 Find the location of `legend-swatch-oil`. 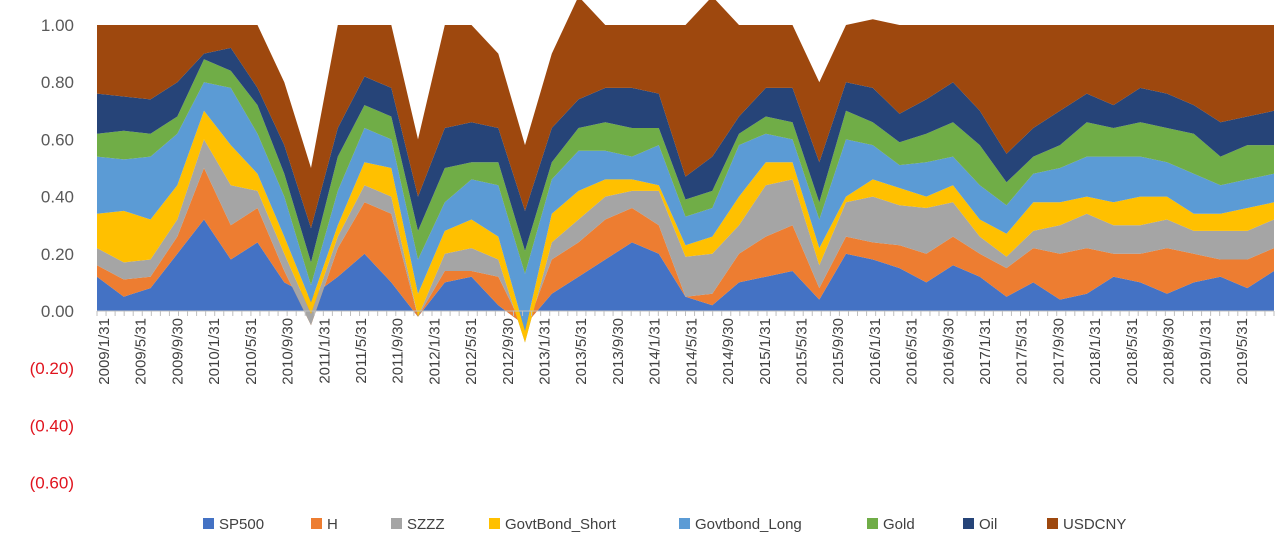

legend-swatch-oil is located at coordinates (968, 523).